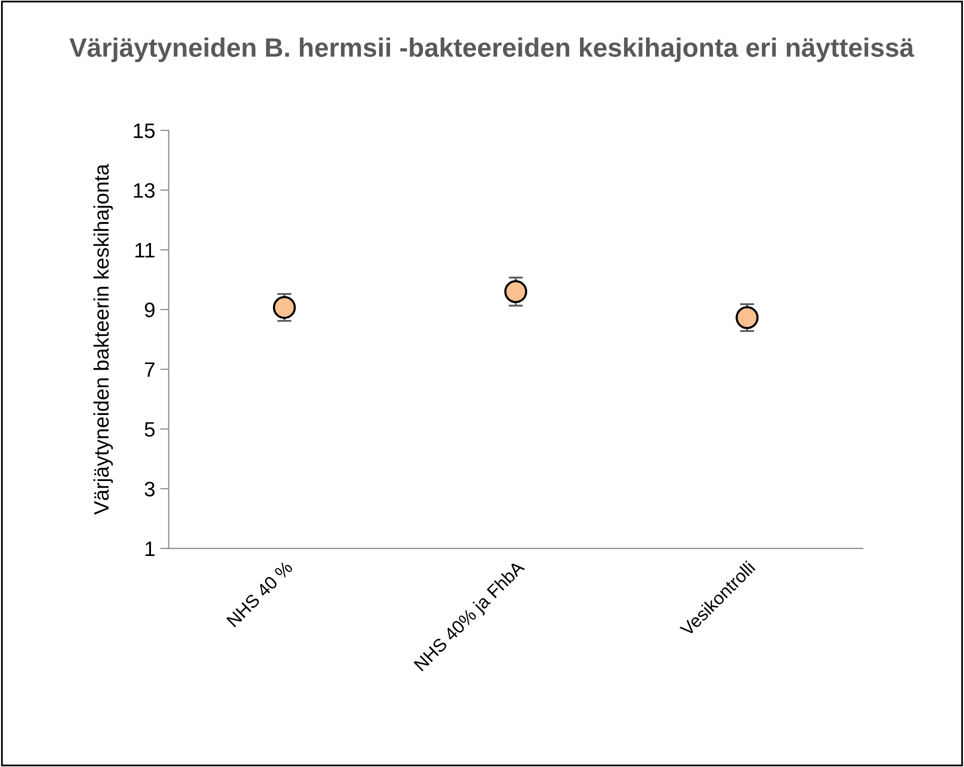 The width and height of the screenshot is (964, 767). I want to click on y-tick-label: 7, so click(149, 369).